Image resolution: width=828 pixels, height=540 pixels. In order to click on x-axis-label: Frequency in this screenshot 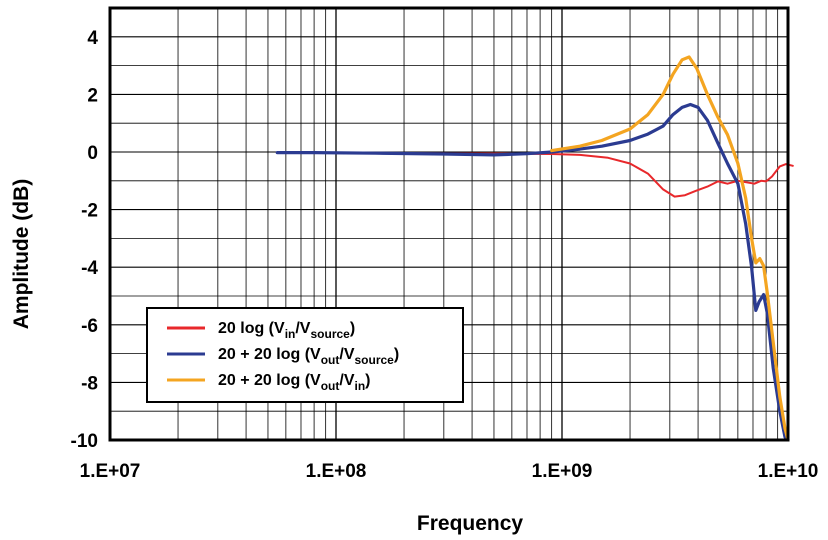, I will do `click(470, 523)`.